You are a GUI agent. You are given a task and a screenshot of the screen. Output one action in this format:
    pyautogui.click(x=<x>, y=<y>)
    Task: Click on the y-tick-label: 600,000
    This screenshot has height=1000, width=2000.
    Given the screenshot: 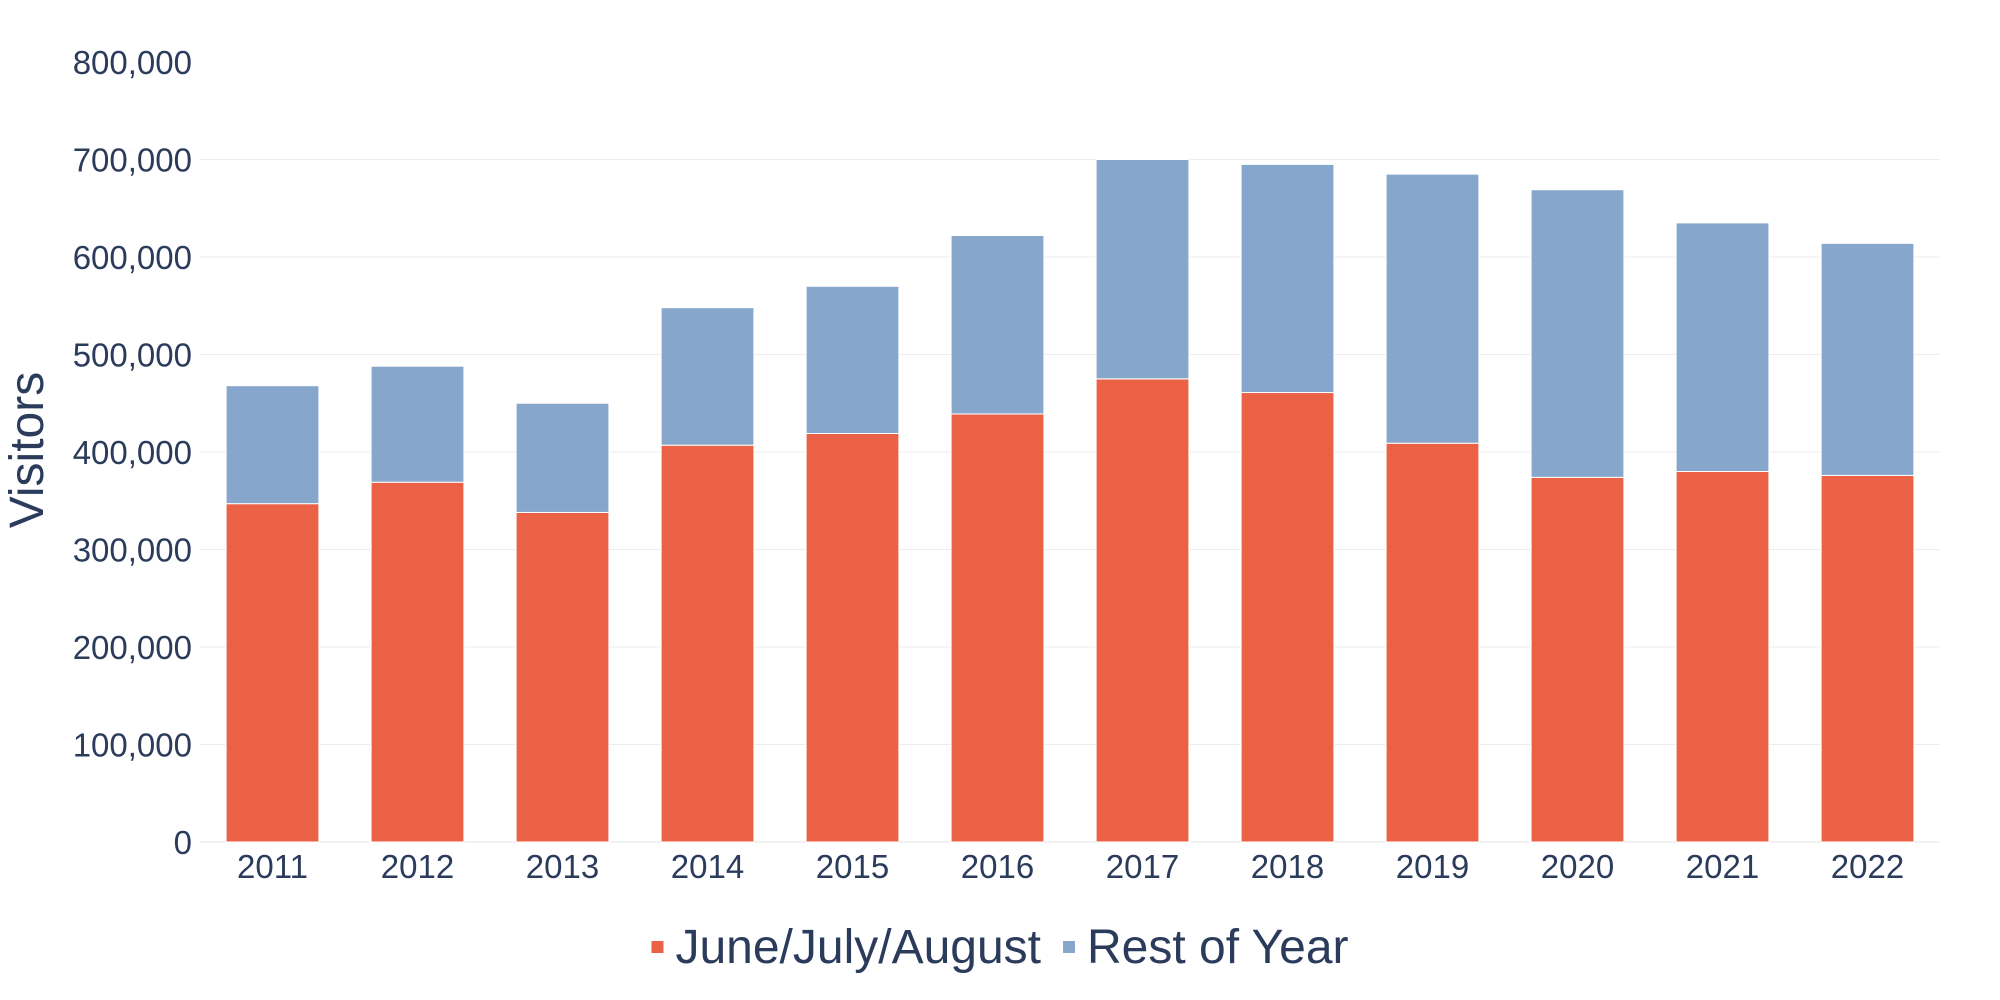 What is the action you would take?
    pyautogui.click(x=132, y=257)
    